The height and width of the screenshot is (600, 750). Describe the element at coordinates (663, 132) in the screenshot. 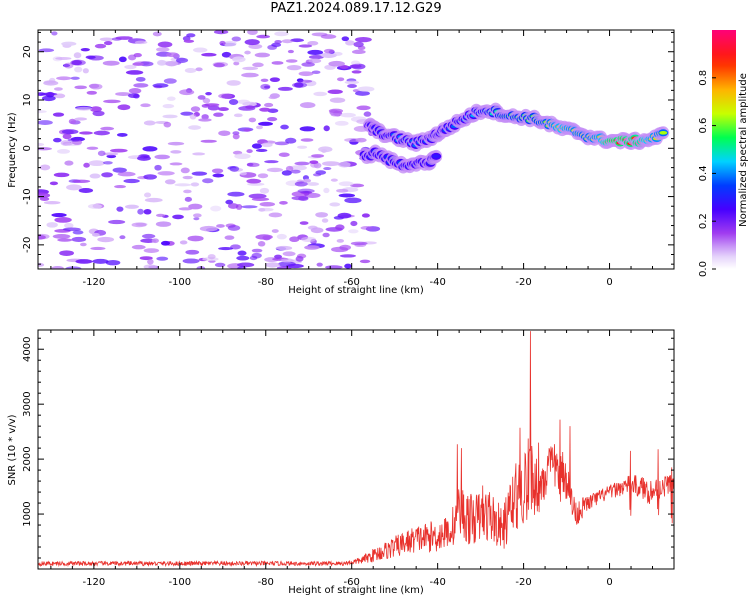

I see `heatmap-ridge-core` at that location.